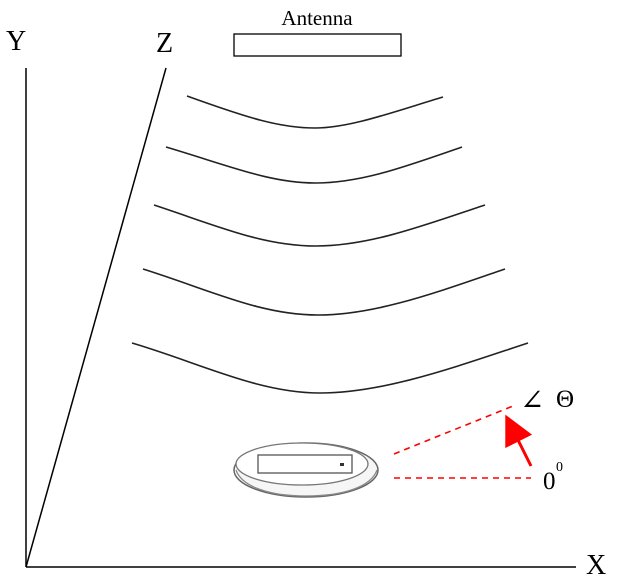 This screenshot has width=625, height=583. I want to click on theta-label: Θ, so click(565, 399).